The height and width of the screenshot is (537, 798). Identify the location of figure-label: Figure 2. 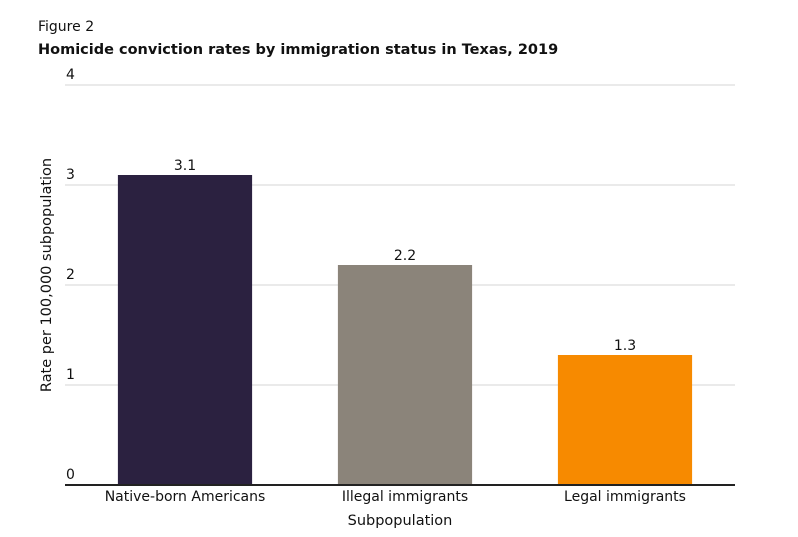
(66, 27).